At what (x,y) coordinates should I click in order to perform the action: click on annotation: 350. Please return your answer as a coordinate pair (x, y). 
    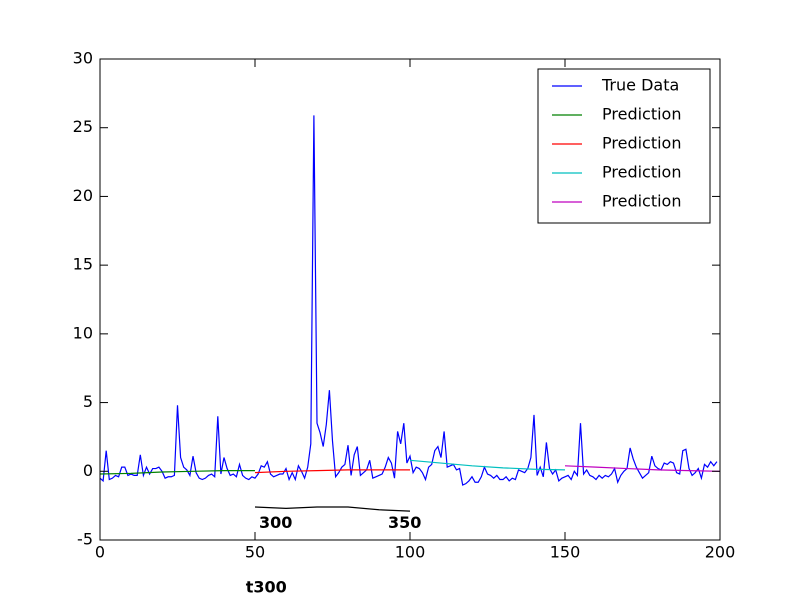
    Looking at the image, I should click on (404, 522).